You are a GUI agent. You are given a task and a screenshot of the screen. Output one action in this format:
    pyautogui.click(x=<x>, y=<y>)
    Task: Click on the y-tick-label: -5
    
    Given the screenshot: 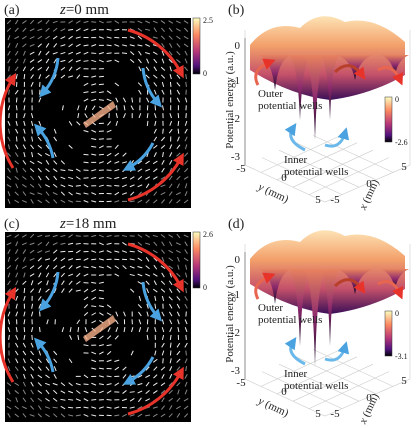 What is the action you would take?
    pyautogui.click(x=241, y=169)
    